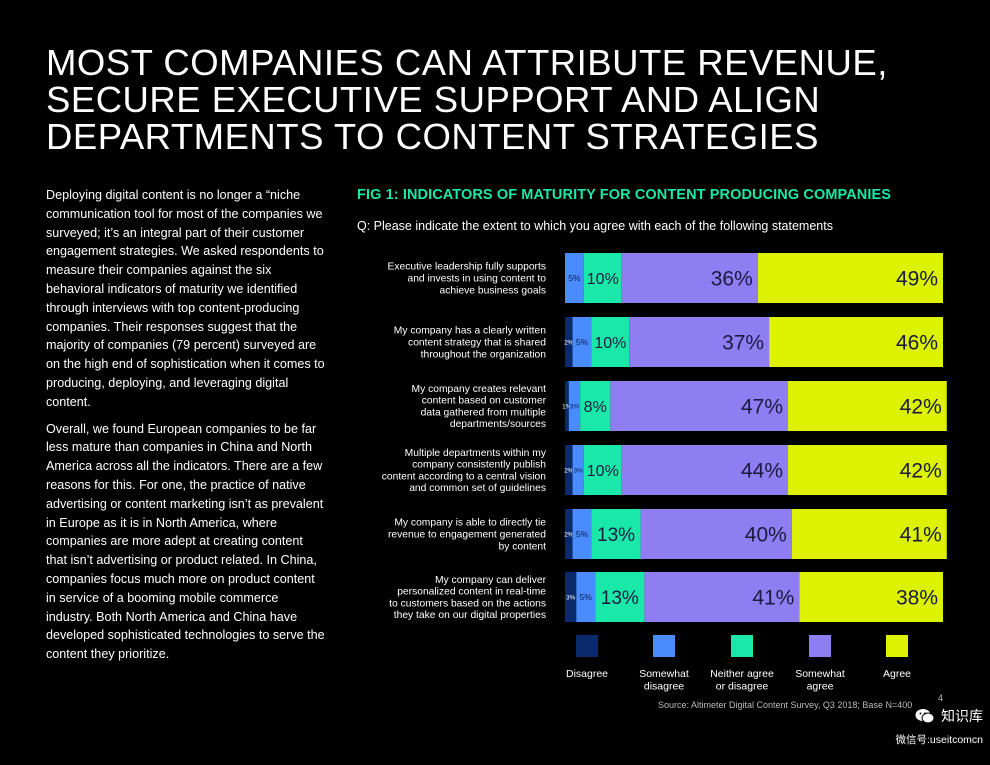 This screenshot has height=765, width=990. Describe the element at coordinates (762, 471) in the screenshot. I see `data-label: 44%` at that location.